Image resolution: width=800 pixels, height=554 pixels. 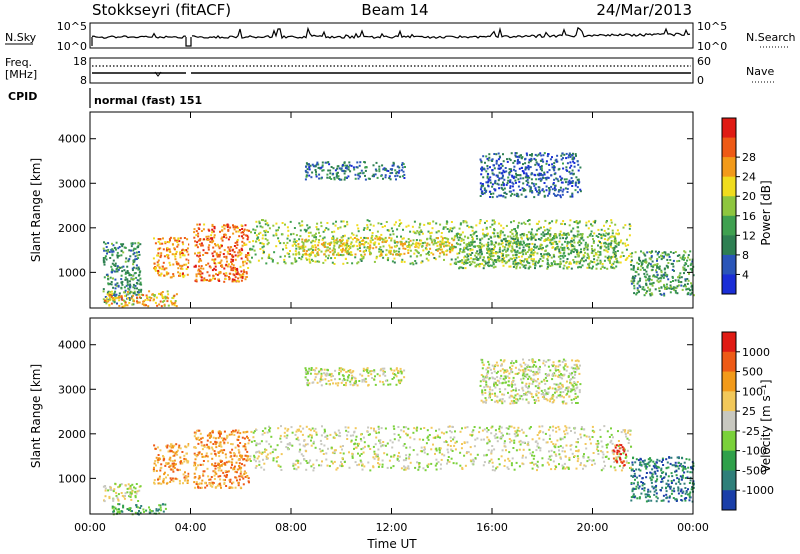 What do you see at coordinates (766, 212) in the screenshot?
I see `power-colorbar-label: Power [dB]` at bounding box center [766, 212].